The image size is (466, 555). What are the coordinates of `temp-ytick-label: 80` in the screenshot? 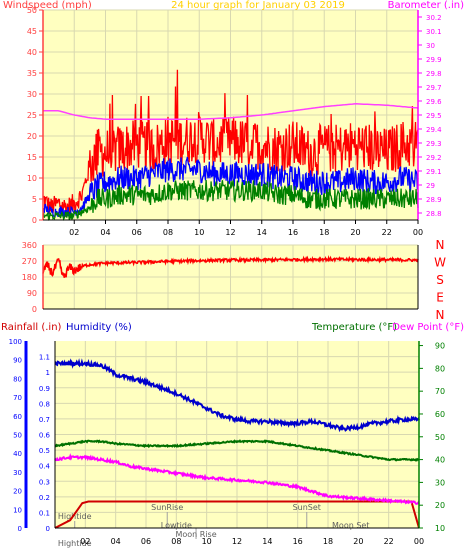 It's located at (440, 368).